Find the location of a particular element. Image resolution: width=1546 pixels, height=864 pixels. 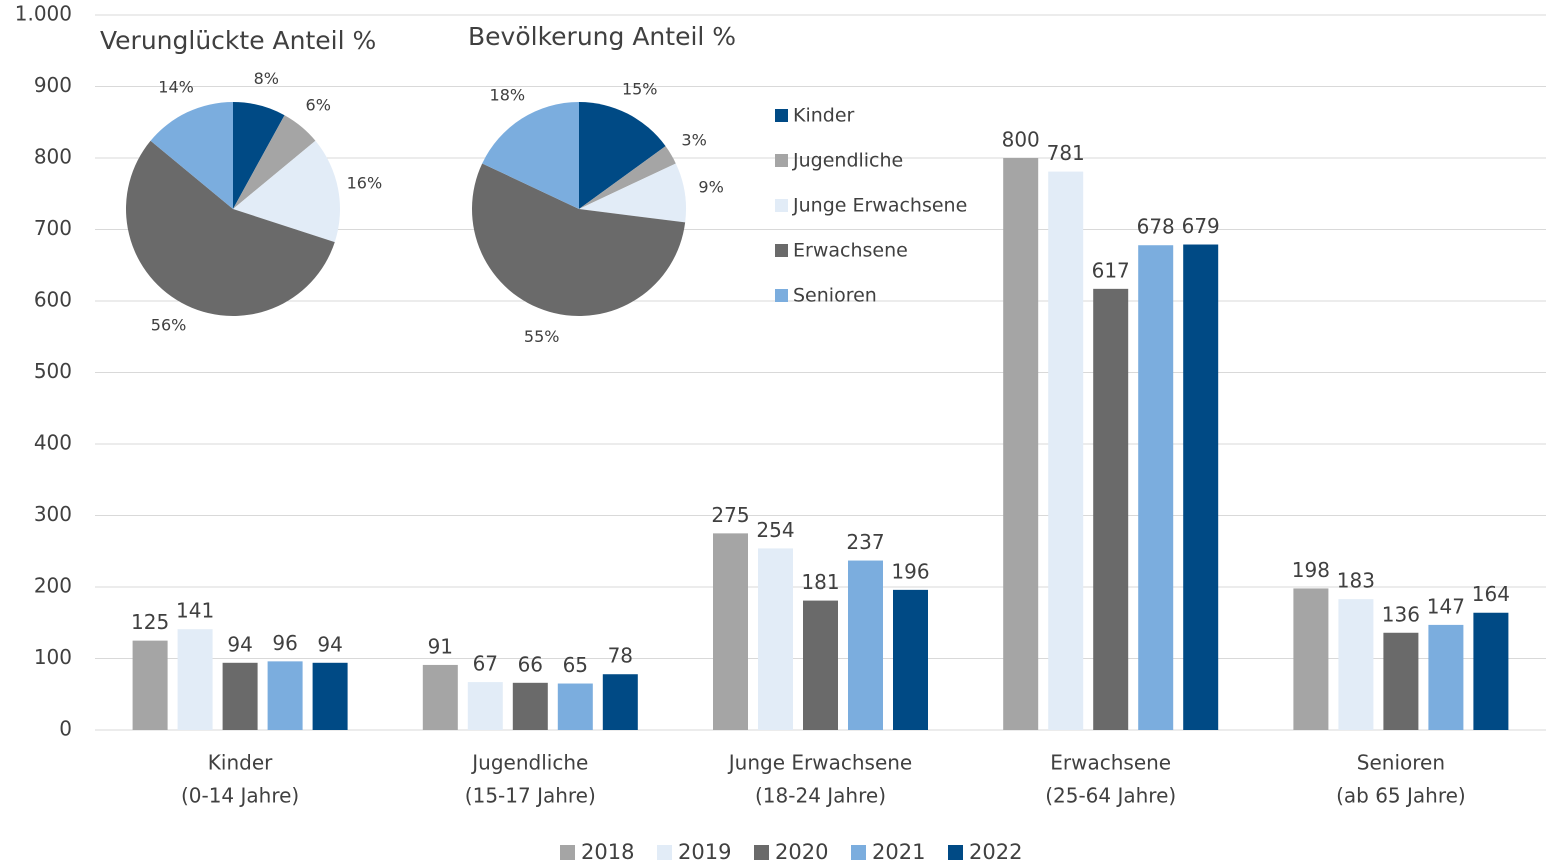

data-label: 91 is located at coordinates (440, 646).